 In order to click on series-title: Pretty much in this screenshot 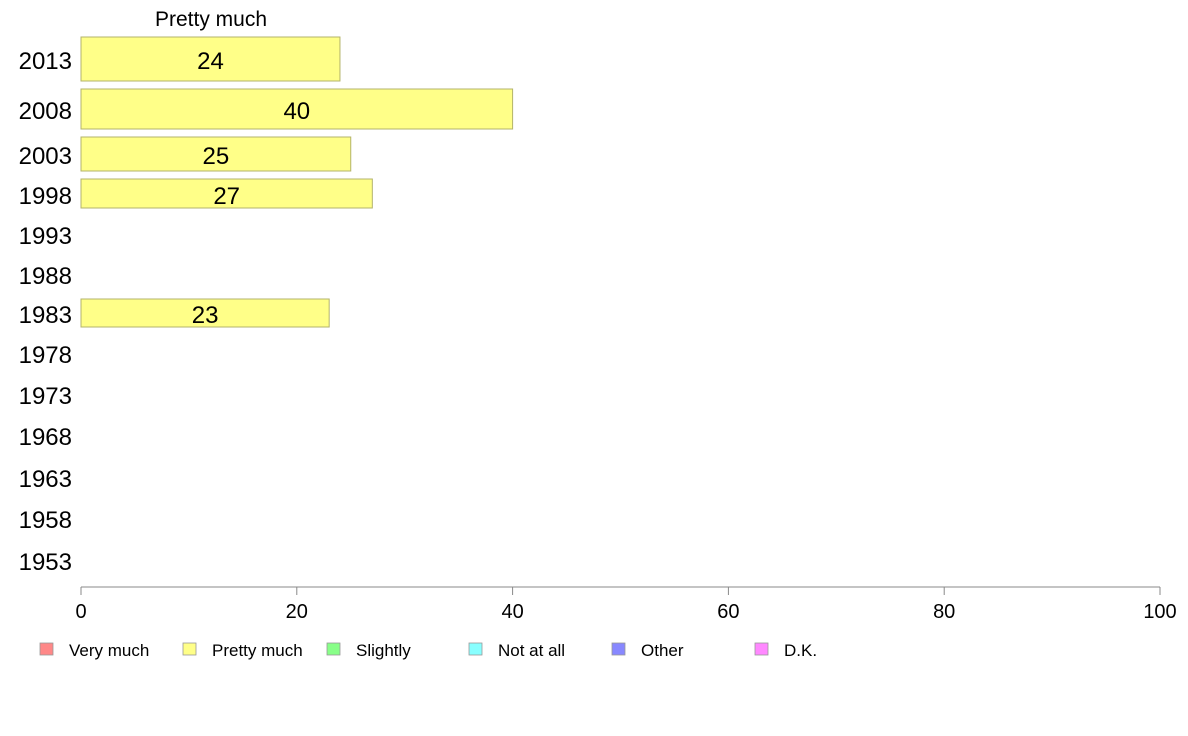, I will do `click(211, 19)`.